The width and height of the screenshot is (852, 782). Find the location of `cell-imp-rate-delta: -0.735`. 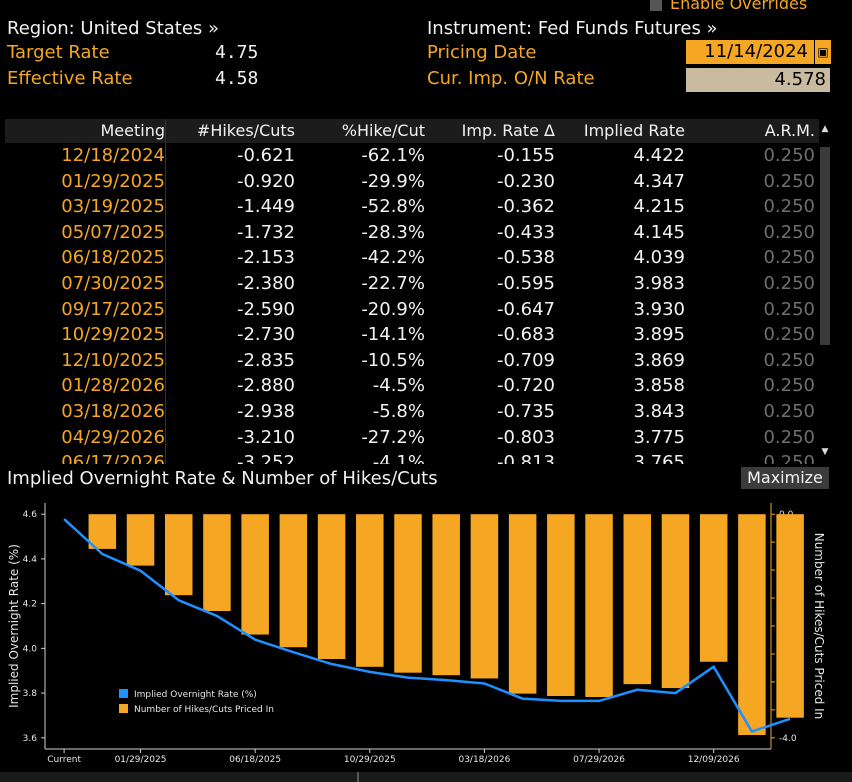

cell-imp-rate-delta: -0.735 is located at coordinates (525, 411).